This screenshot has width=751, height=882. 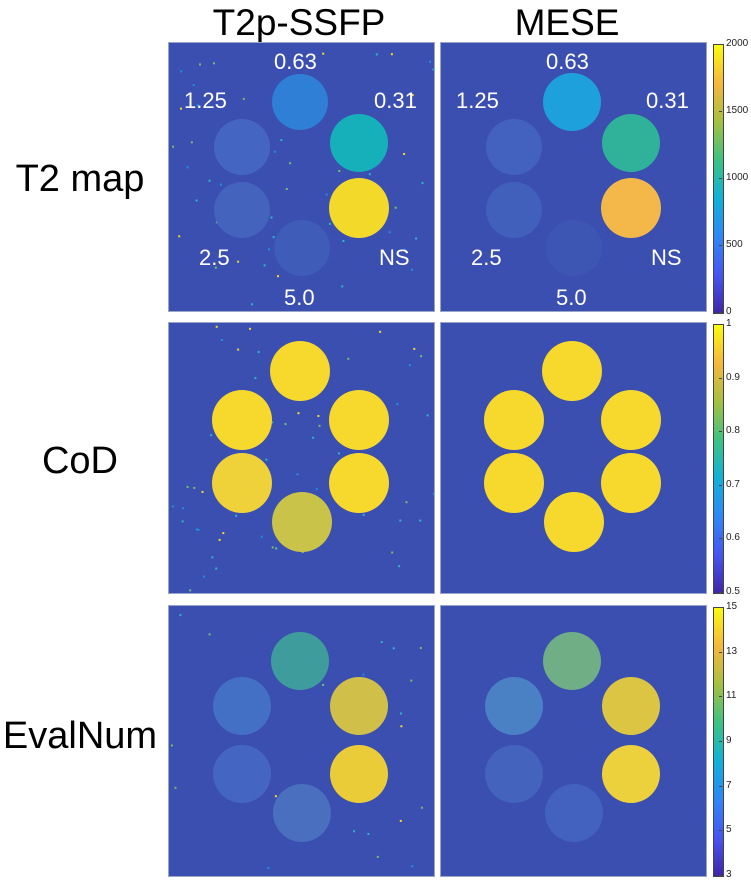 What do you see at coordinates (486, 257) in the screenshot?
I see `vial-label-25: 2.5` at bounding box center [486, 257].